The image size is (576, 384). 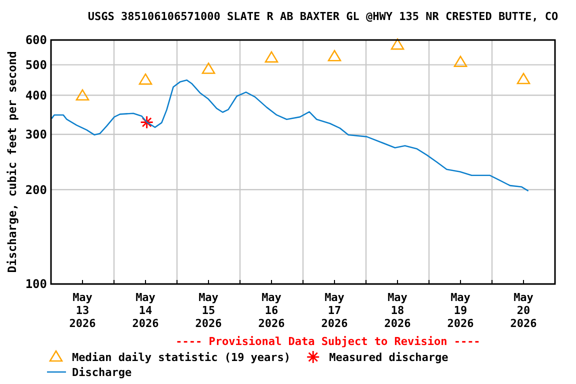 What do you see at coordinates (36, 40) in the screenshot?
I see `y-tick-label: 600` at bounding box center [36, 40].